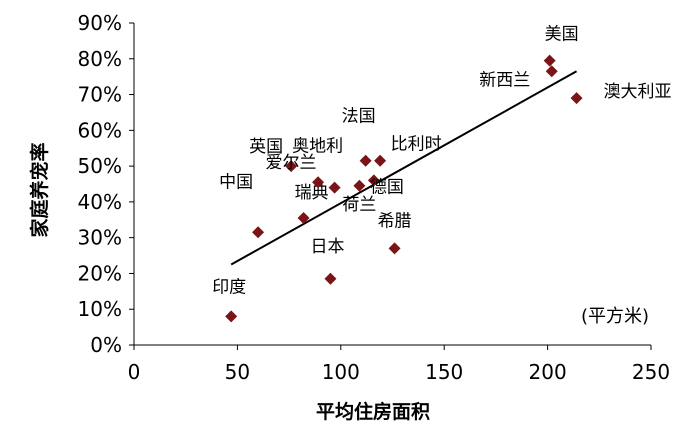 The image size is (698, 430). Describe the element at coordinates (504, 80) in the screenshot. I see `point-label: 新西兰` at that location.